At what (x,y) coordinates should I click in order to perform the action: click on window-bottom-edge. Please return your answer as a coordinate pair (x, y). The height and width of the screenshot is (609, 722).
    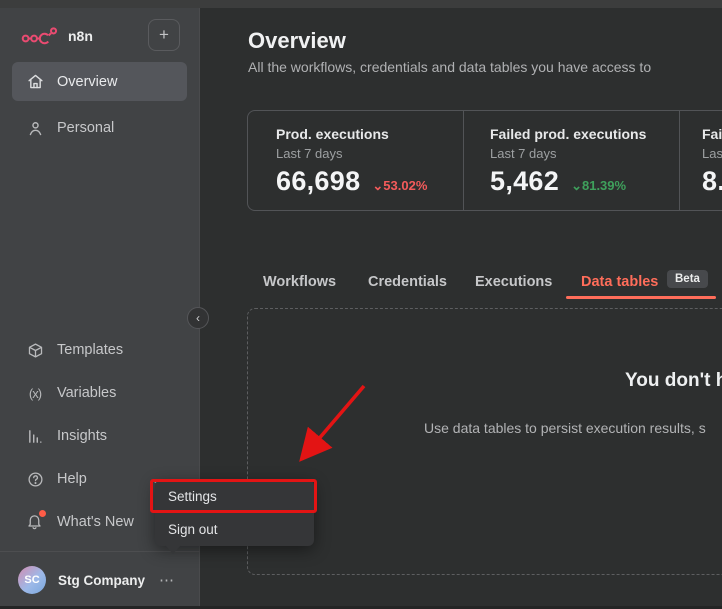
    Looking at the image, I should click on (361, 607).